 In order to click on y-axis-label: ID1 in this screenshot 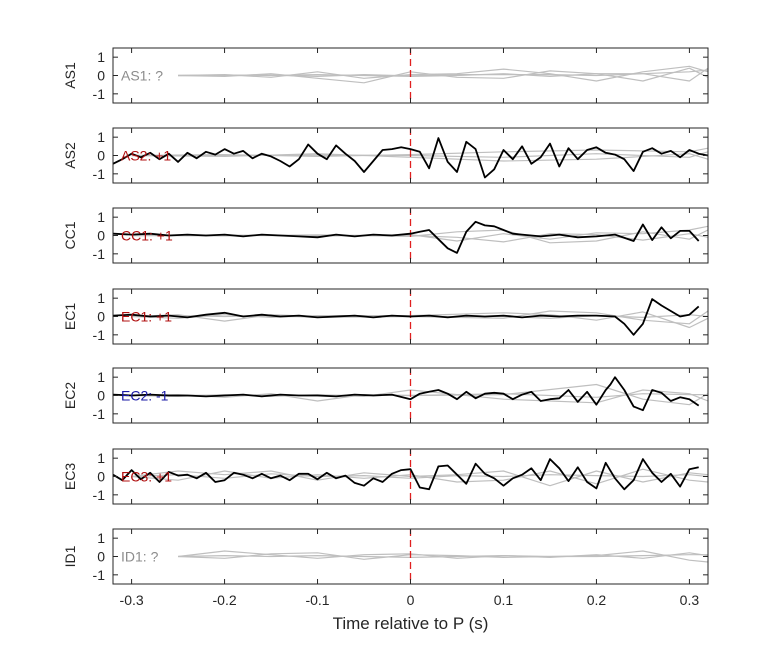, I will do `click(70, 556)`.